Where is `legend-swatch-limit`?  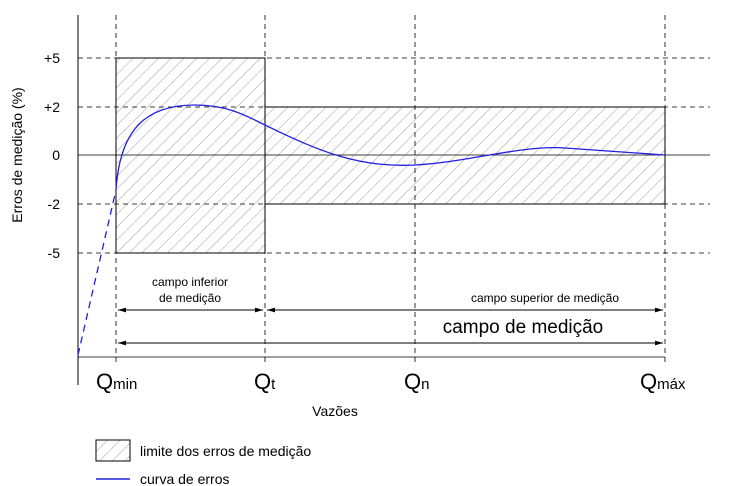
legend-swatch-limit is located at coordinates (113, 450).